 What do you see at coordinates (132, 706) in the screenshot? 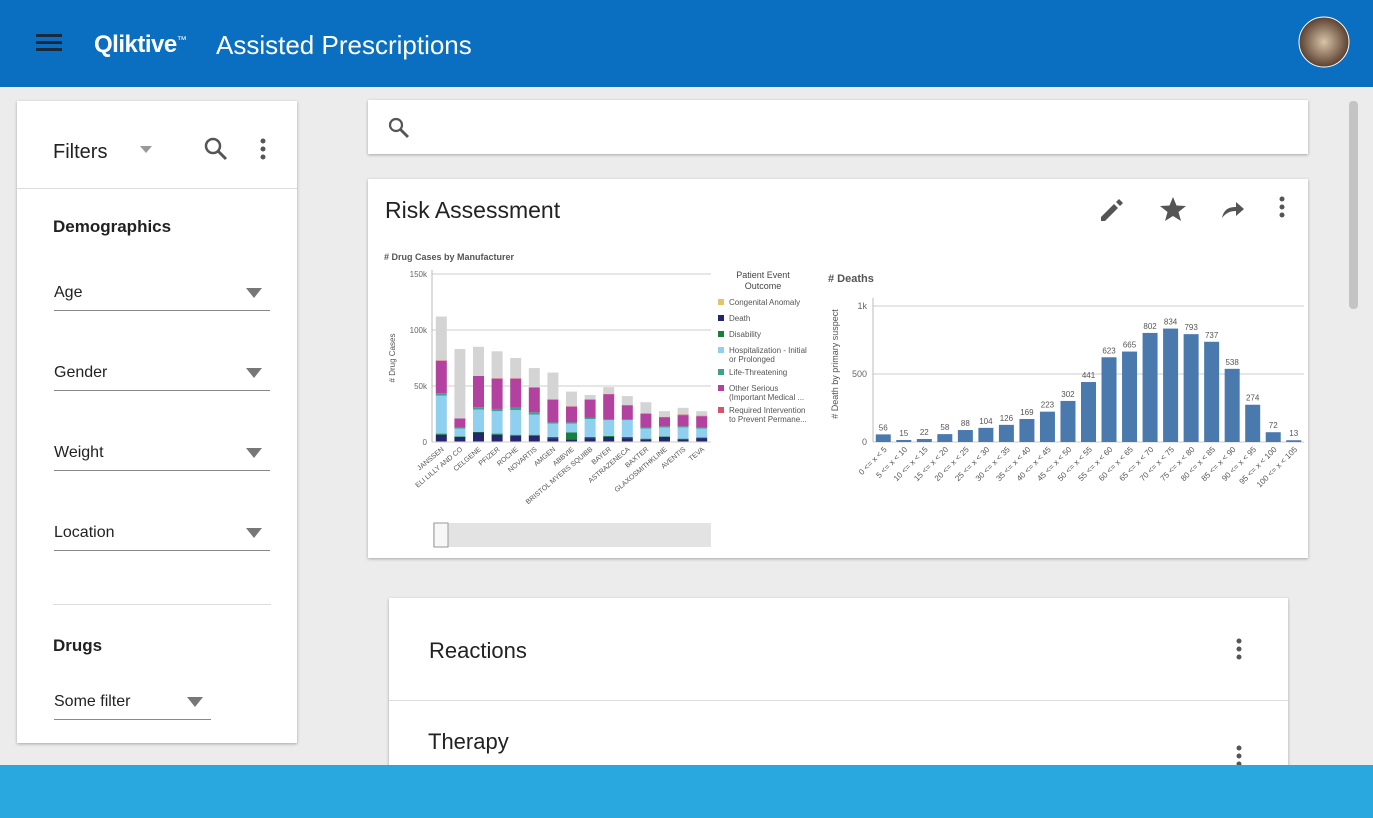
I see `filter-field: Some filter` at bounding box center [132, 706].